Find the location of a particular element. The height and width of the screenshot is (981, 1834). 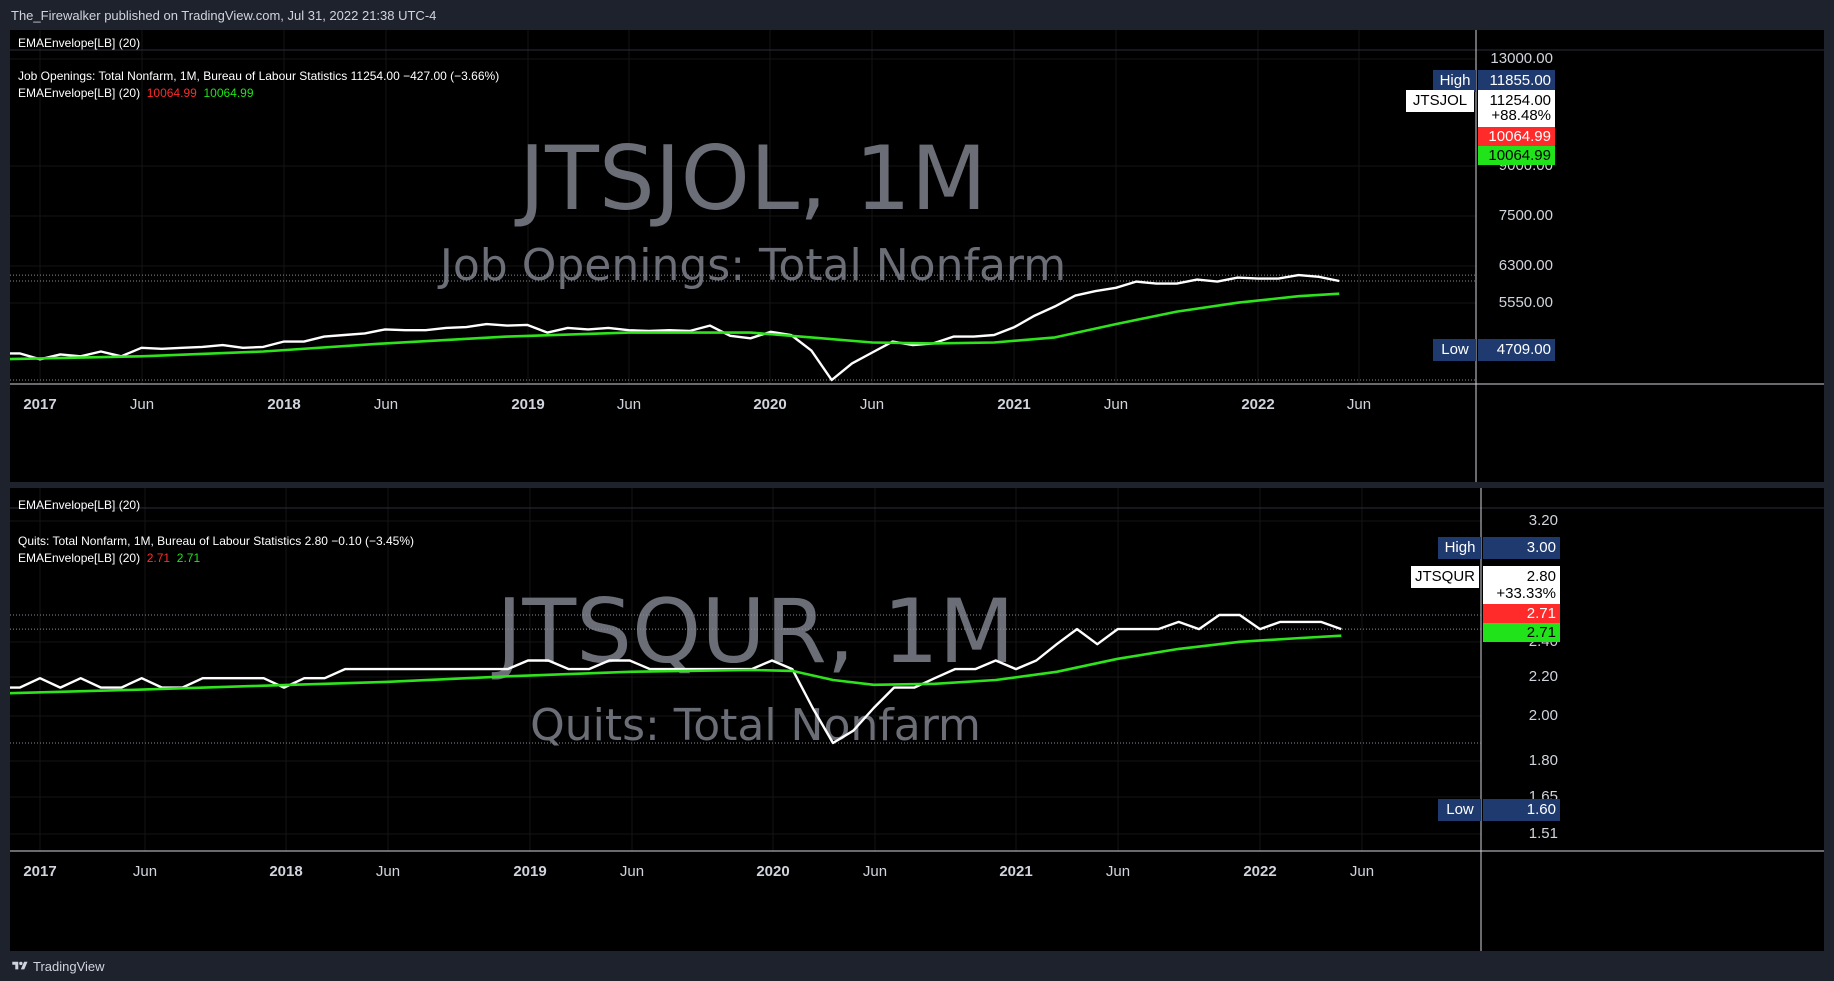

last-change-text: +33.33% is located at coordinates (1526, 593).